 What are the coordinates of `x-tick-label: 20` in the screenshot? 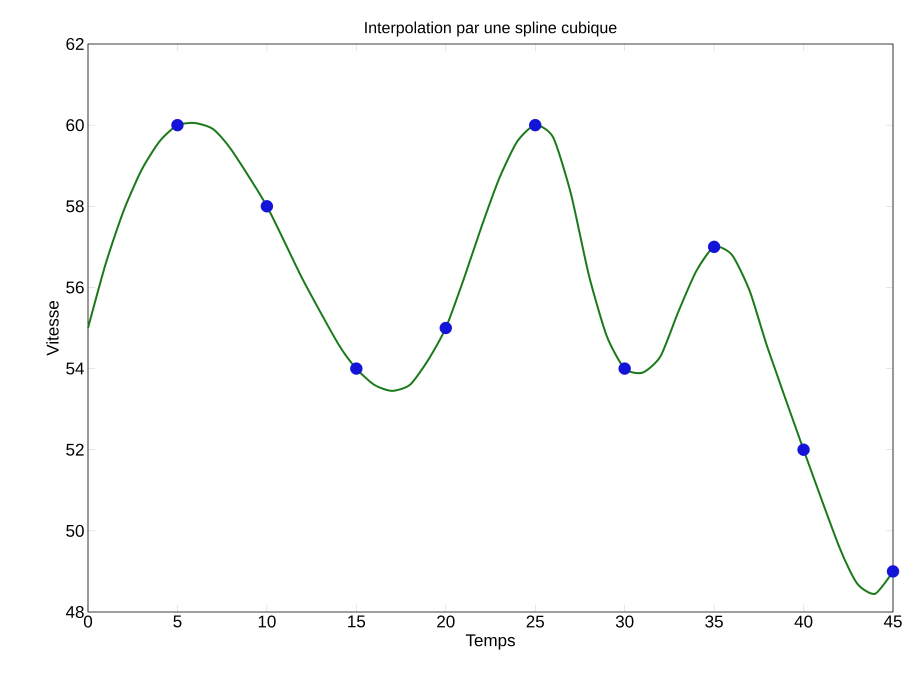 It's located at (446, 622).